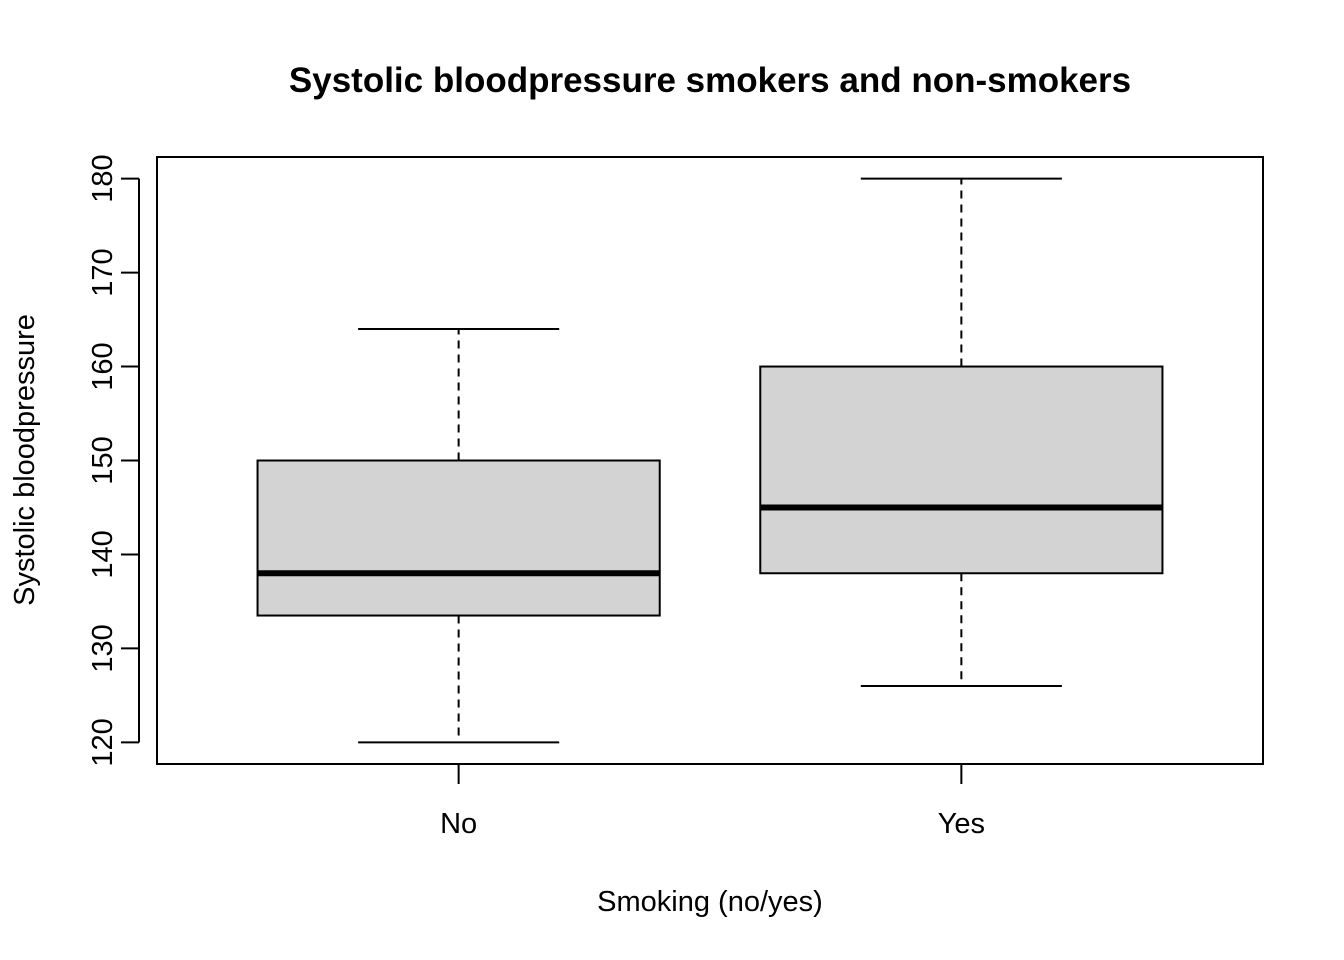  What do you see at coordinates (103, 742) in the screenshot?
I see `y-tick-label: 120` at bounding box center [103, 742].